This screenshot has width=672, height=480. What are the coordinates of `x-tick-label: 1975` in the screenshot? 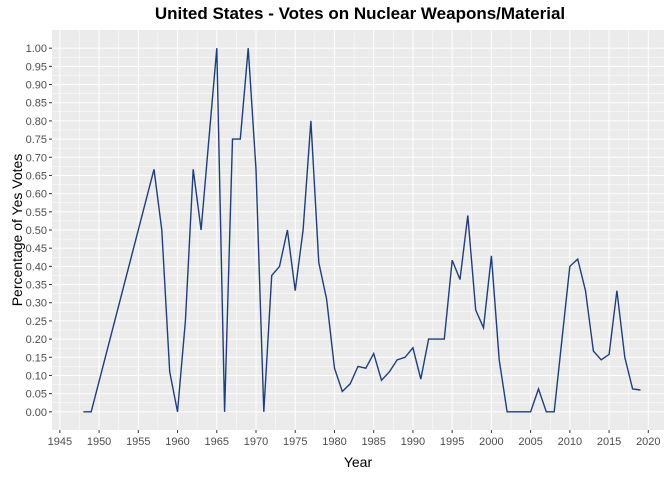 It's located at (295, 442).